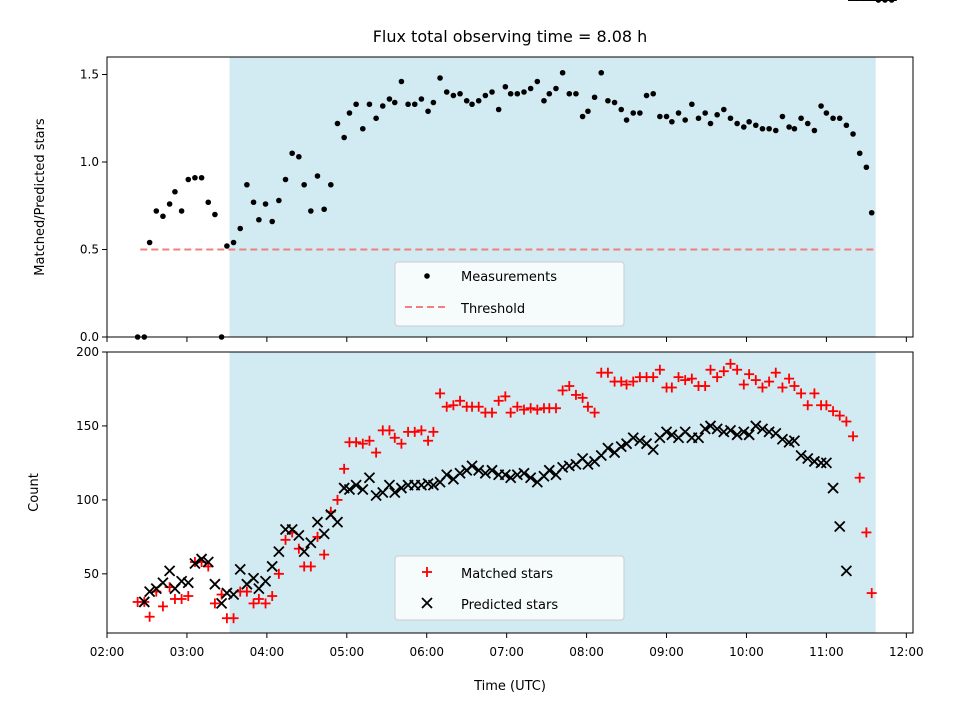  What do you see at coordinates (492, 309) in the screenshot?
I see `legend-threshold-label: Threshold` at bounding box center [492, 309].